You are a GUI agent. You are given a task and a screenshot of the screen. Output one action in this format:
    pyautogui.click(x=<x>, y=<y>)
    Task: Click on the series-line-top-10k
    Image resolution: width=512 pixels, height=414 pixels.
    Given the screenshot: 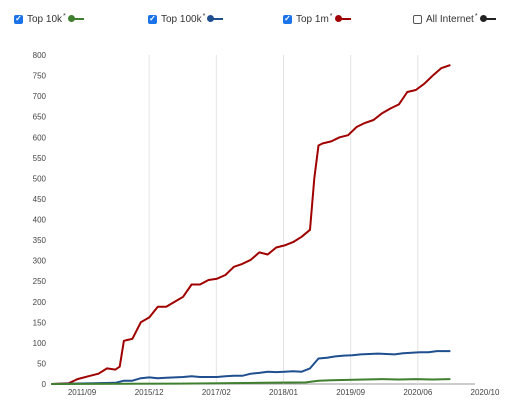 What is the action you would take?
    pyautogui.click(x=251, y=381)
    